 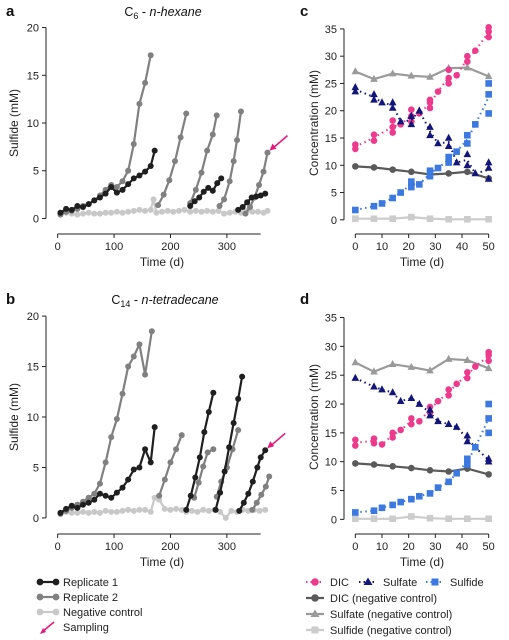 I want to click on sampling-arrow, so click(x=278, y=439).